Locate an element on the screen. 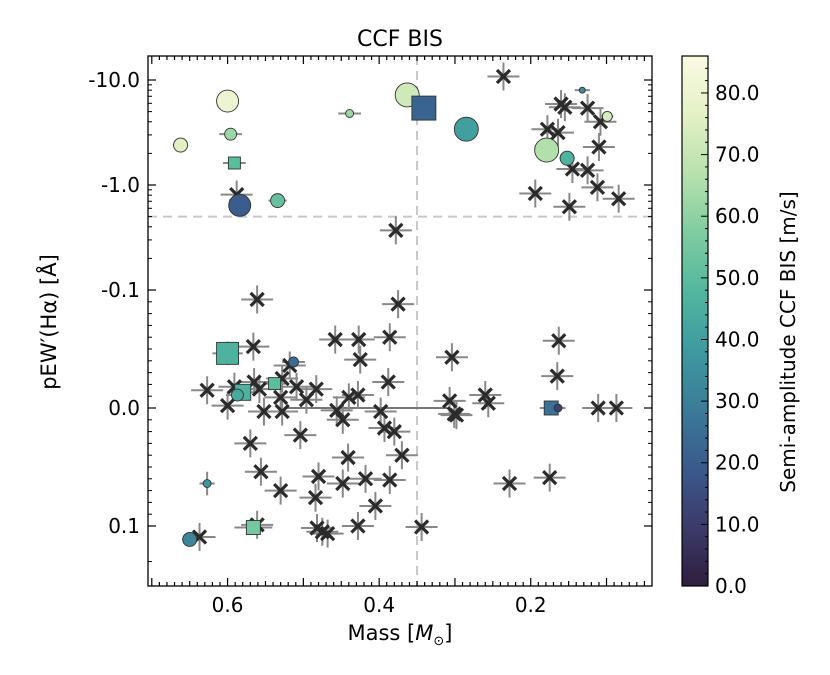 The height and width of the screenshot is (675, 830). colorbar-tick-label: 20.0 is located at coordinates (737, 463).